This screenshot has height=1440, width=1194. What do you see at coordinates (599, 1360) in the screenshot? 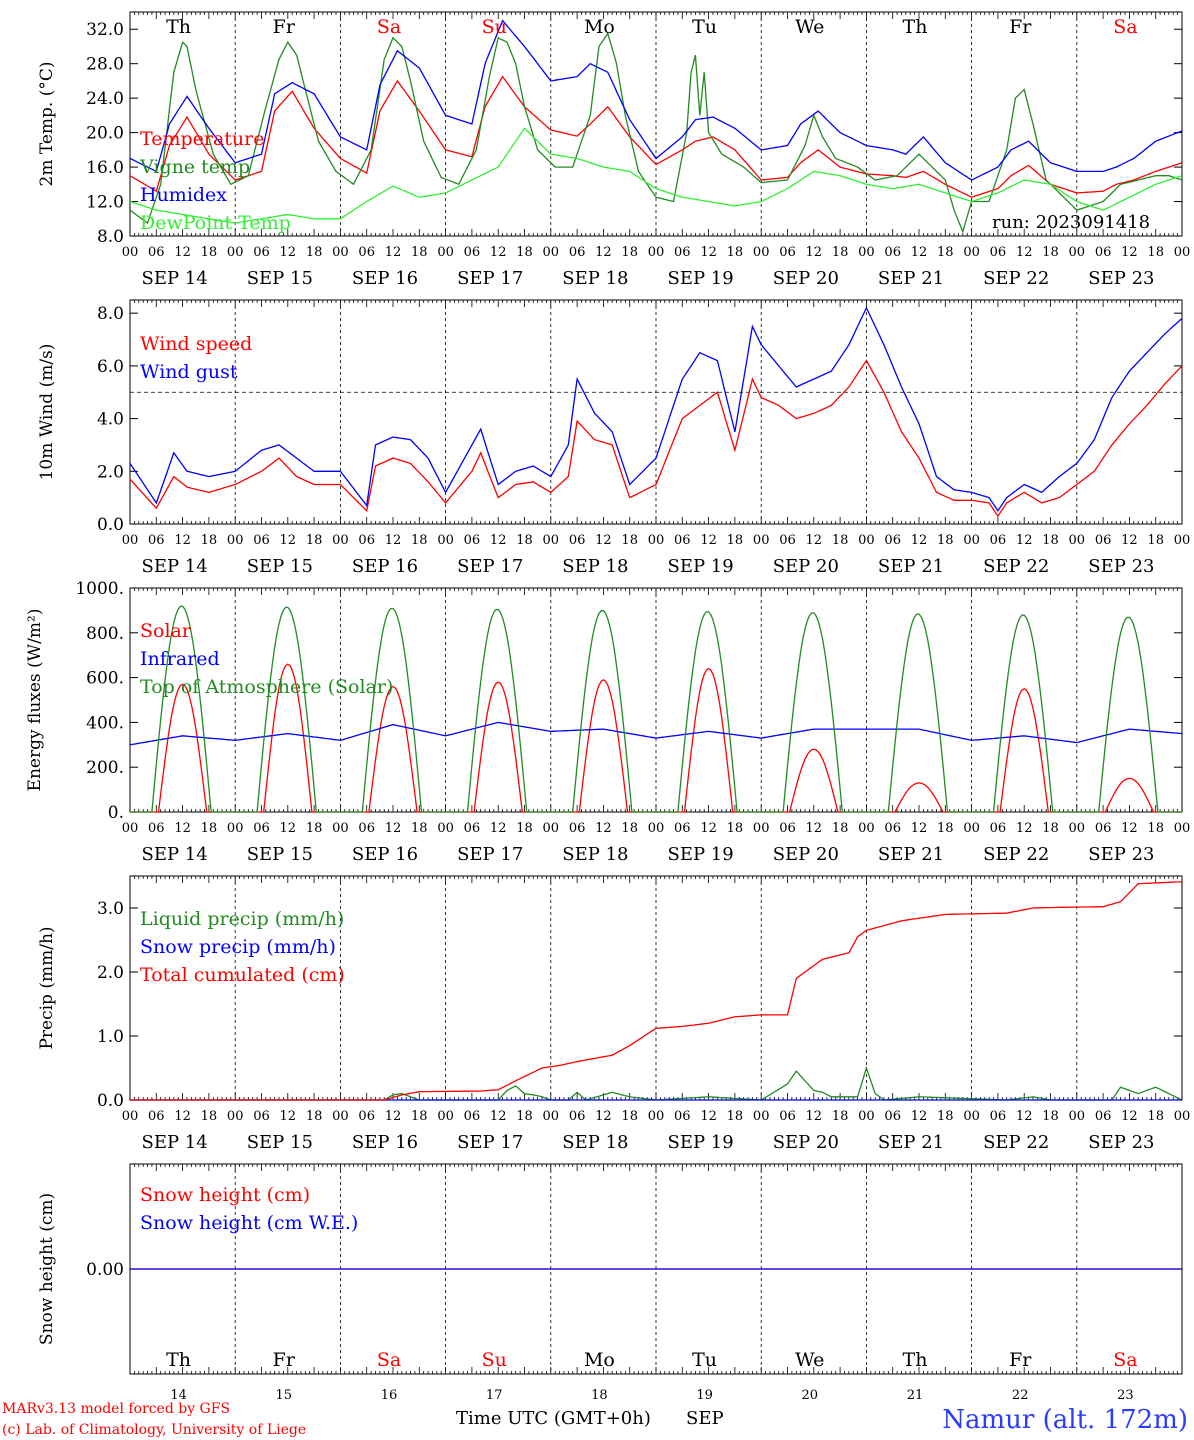
I see `day-of-week-bottom: Mo` at bounding box center [599, 1360].